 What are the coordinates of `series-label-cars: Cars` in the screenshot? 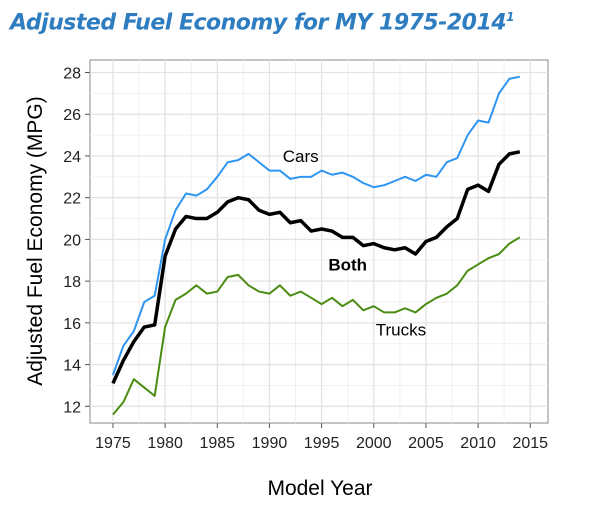 It's located at (301, 156).